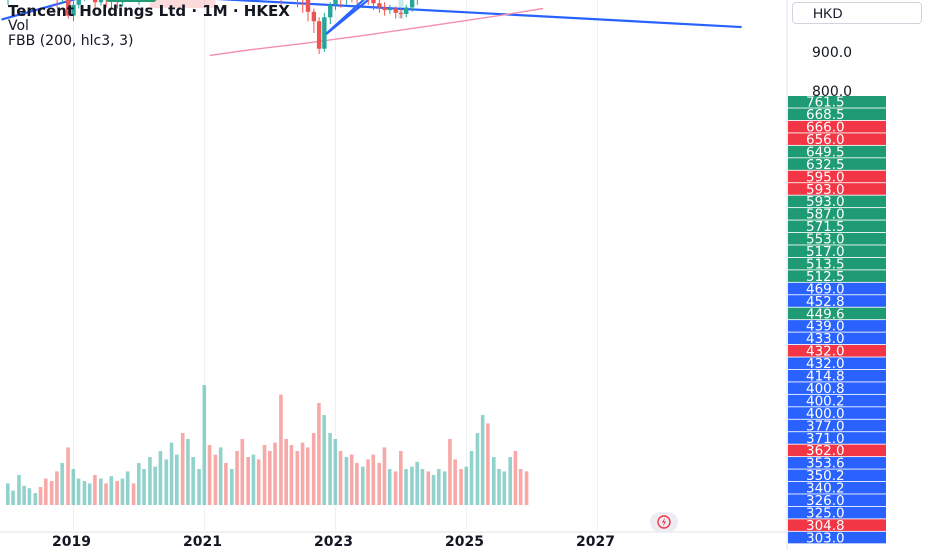 The height and width of the screenshot is (550, 932). I want to click on price-tag-text: 517.0, so click(825, 252).